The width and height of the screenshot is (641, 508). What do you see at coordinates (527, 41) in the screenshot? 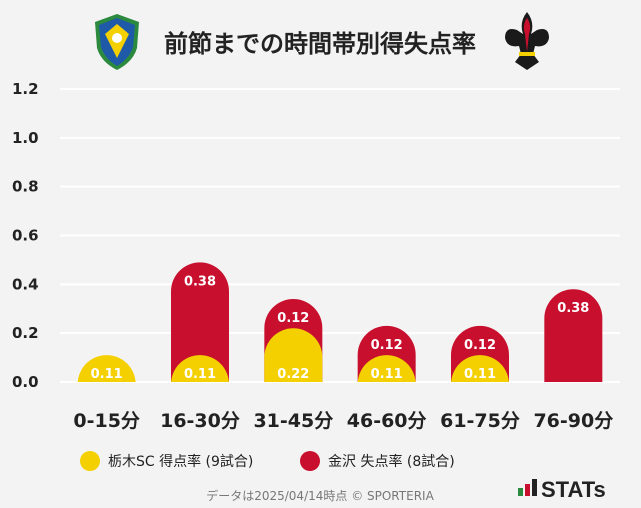
I see `zweigen-kanazawa-fleur-de-lis-icon` at bounding box center [527, 41].